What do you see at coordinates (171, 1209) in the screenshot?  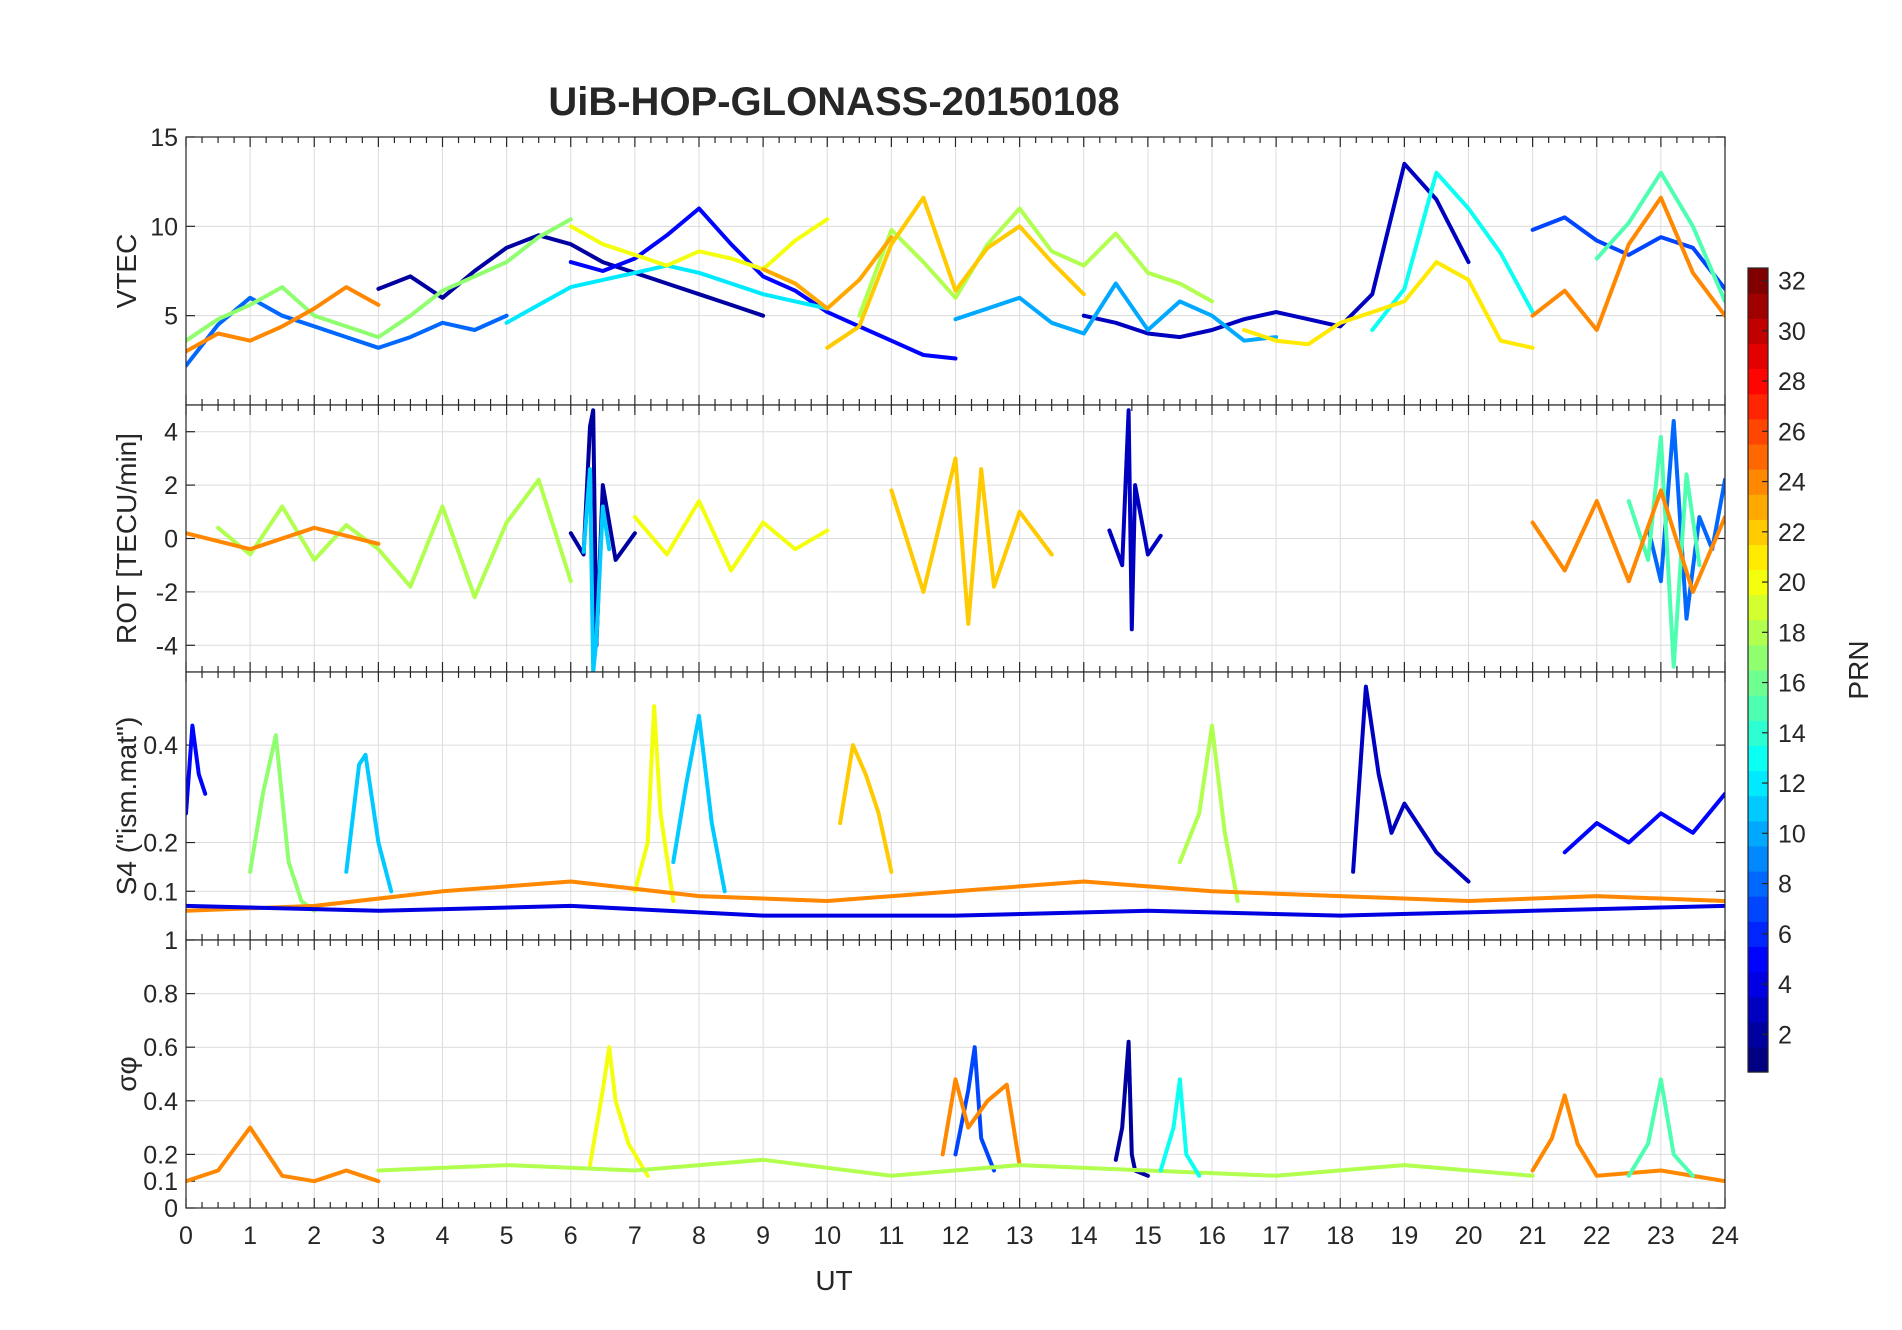 I see `y-tick-label: 0` at bounding box center [171, 1209].